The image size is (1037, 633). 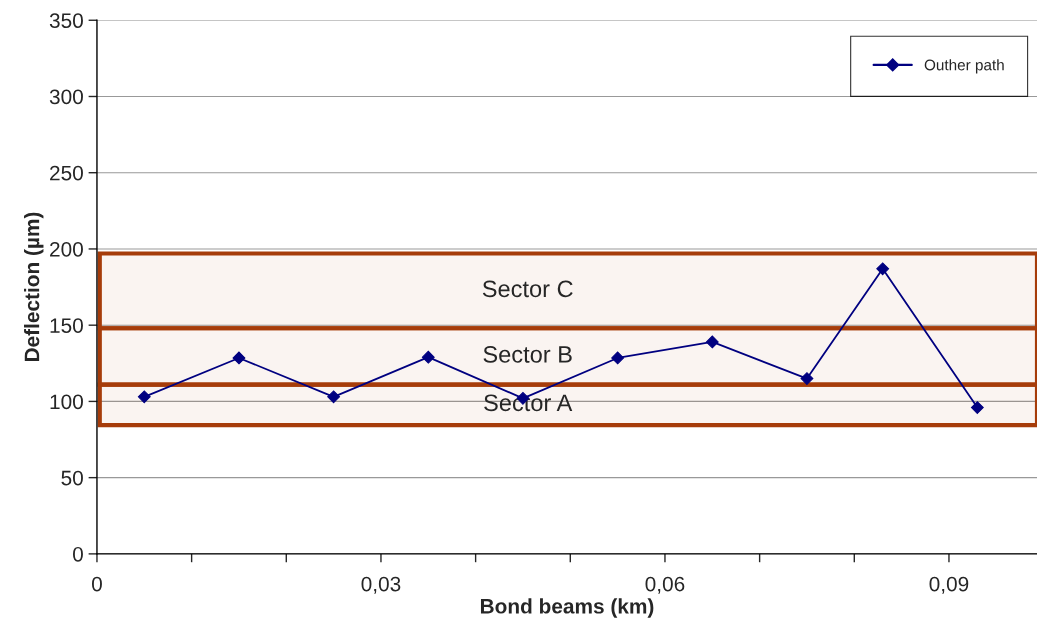 What do you see at coordinates (66, 249) in the screenshot?
I see `y-tick-label: 200` at bounding box center [66, 249].